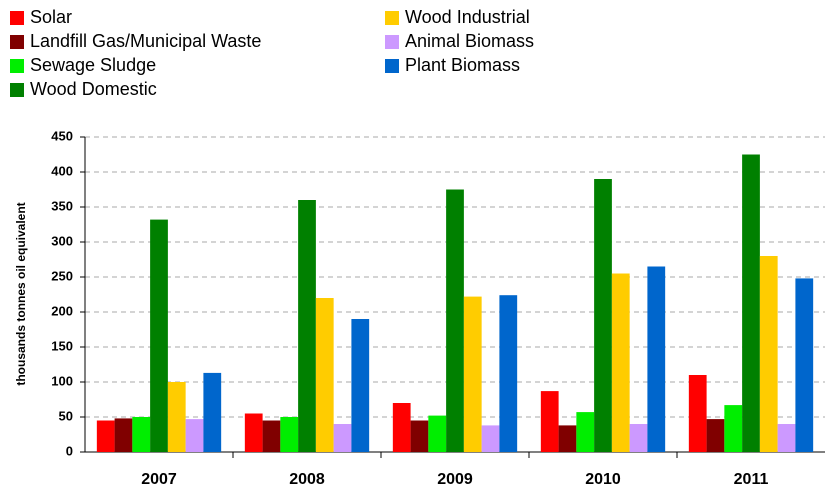 This screenshot has height=492, width=826. Describe the element at coordinates (62, 310) in the screenshot. I see `y-tick-label: 200` at that location.